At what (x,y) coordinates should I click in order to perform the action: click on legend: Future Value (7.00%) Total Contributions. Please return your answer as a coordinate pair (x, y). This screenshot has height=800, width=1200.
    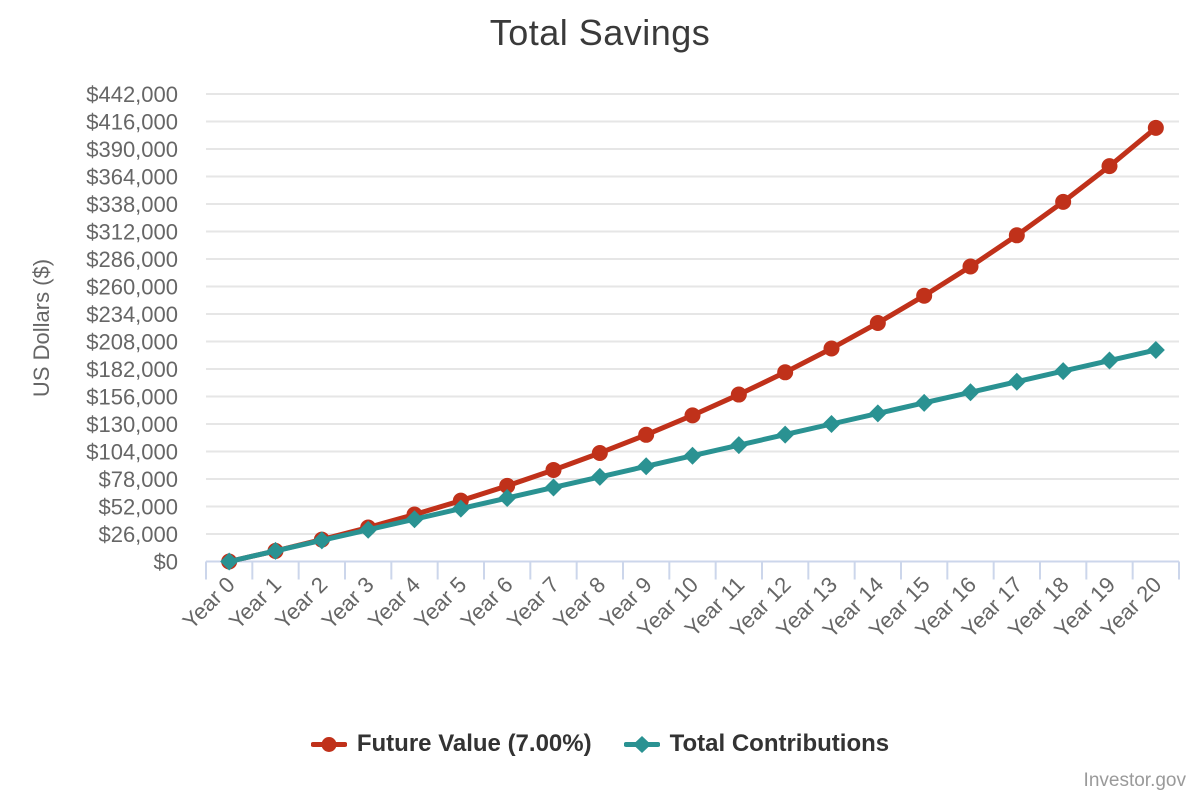
    Looking at the image, I should click on (600, 744).